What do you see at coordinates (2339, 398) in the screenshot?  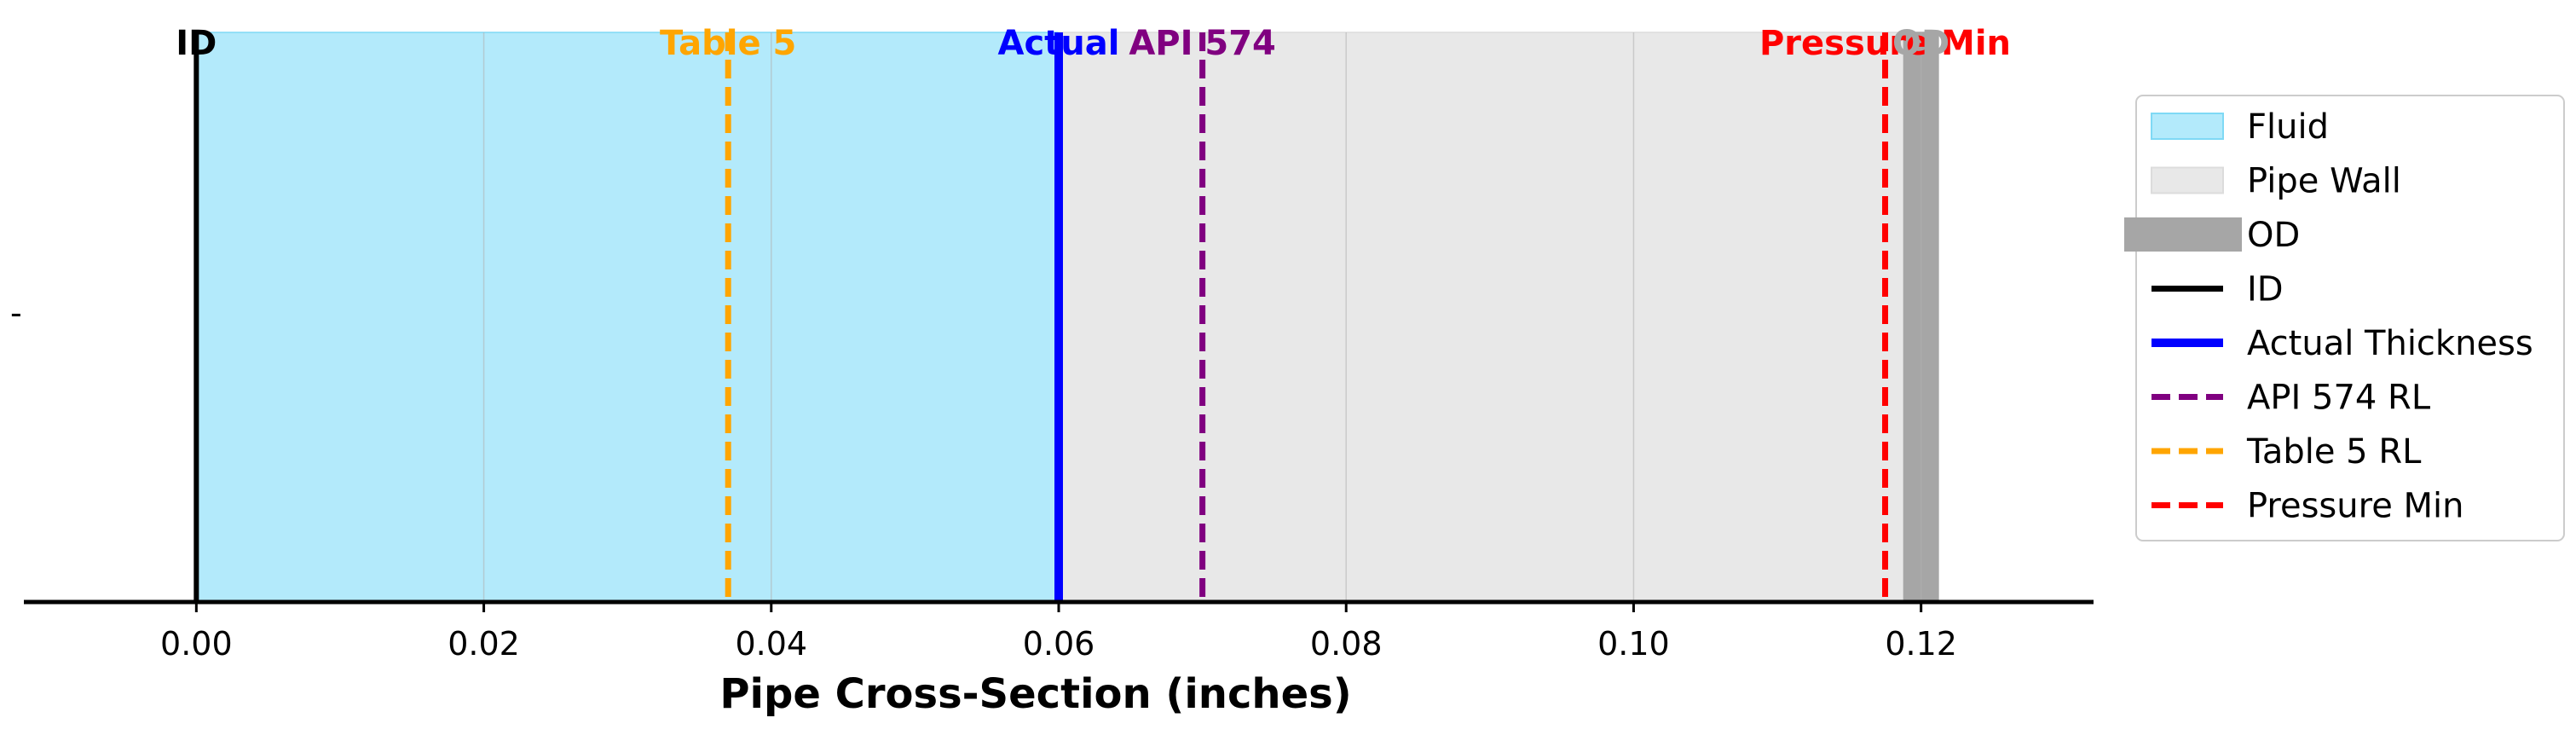 I see `legend-label-api-574-rl: API 574 RL` at bounding box center [2339, 398].